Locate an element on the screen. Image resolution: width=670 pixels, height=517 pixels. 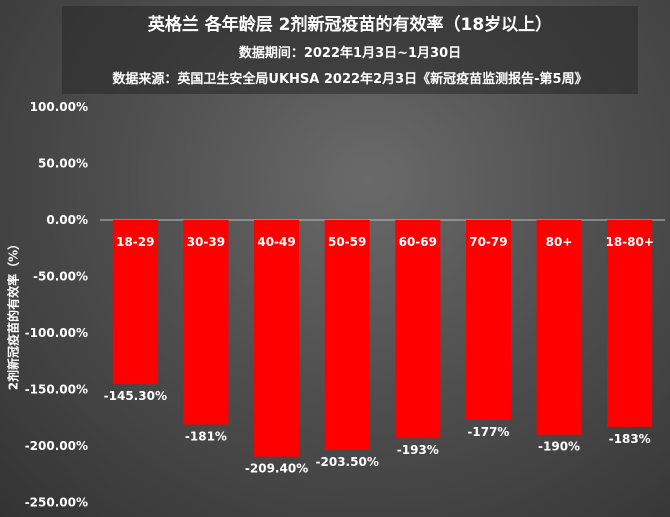
category-label: 70-79 is located at coordinates (488, 242).